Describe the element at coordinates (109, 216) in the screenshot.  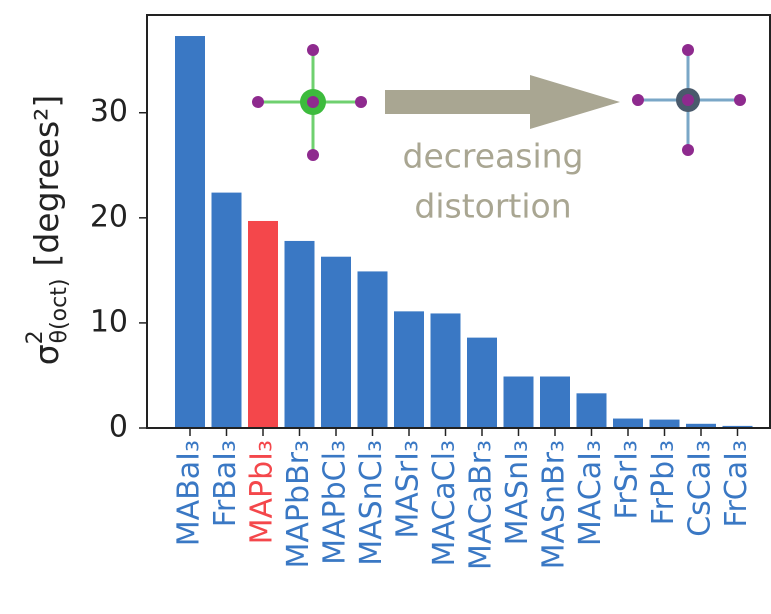
I see `y-tick-label: 20` at that location.